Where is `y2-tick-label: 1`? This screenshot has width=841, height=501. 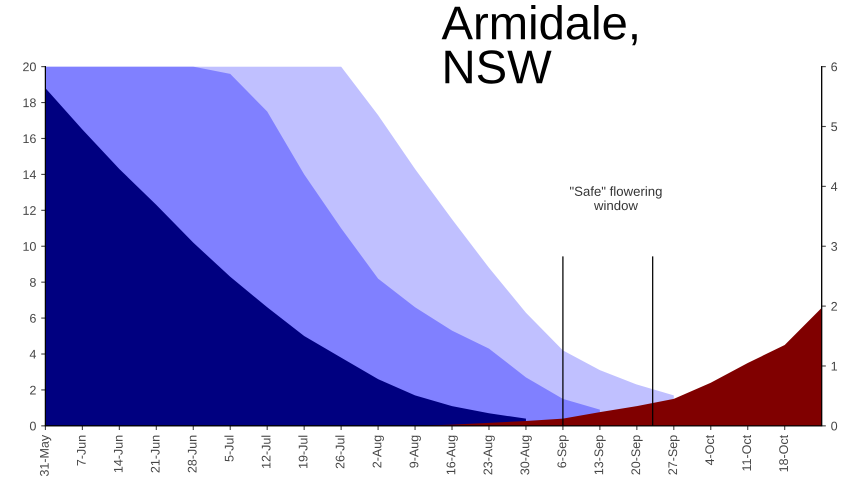
y2-tick-label: 1 is located at coordinates (835, 366).